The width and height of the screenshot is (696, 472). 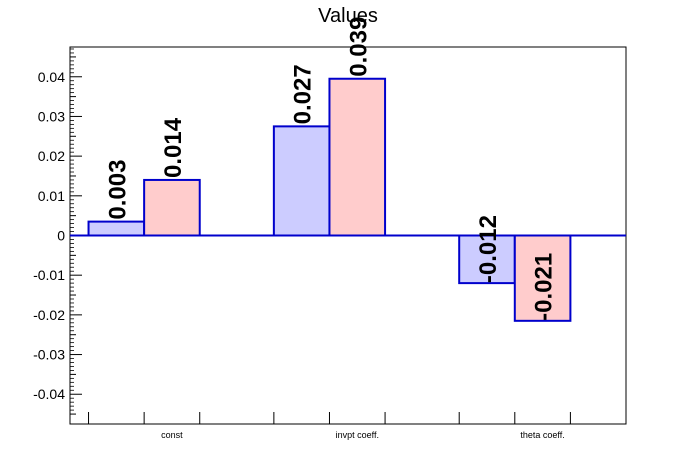 I want to click on y-tick-label: -0.01, so click(x=49, y=275).